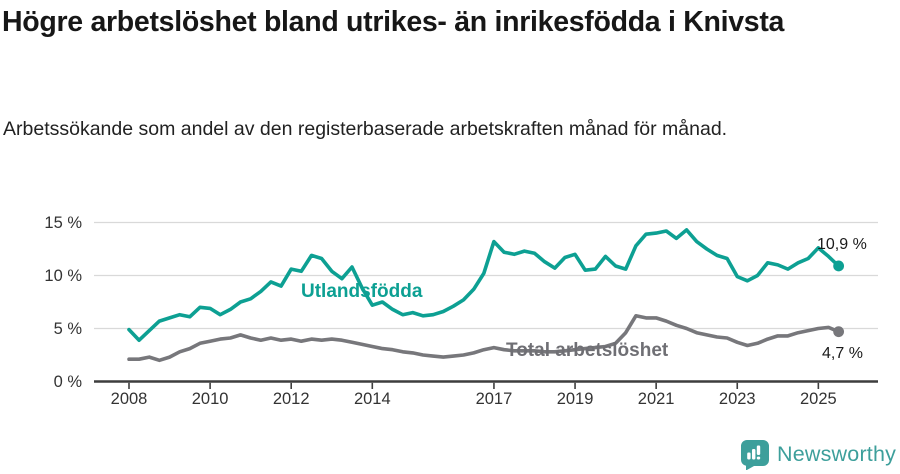 The image size is (900, 474). Describe the element at coordinates (656, 399) in the screenshot. I see `x-tick-label-2021: 2021` at that location.